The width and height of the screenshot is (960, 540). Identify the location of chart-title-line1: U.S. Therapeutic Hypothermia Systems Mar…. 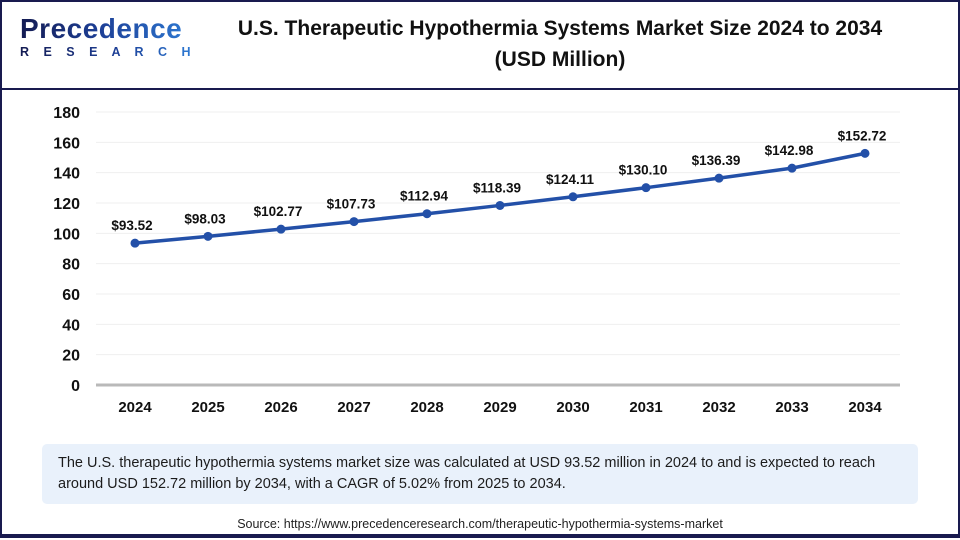
(560, 28).